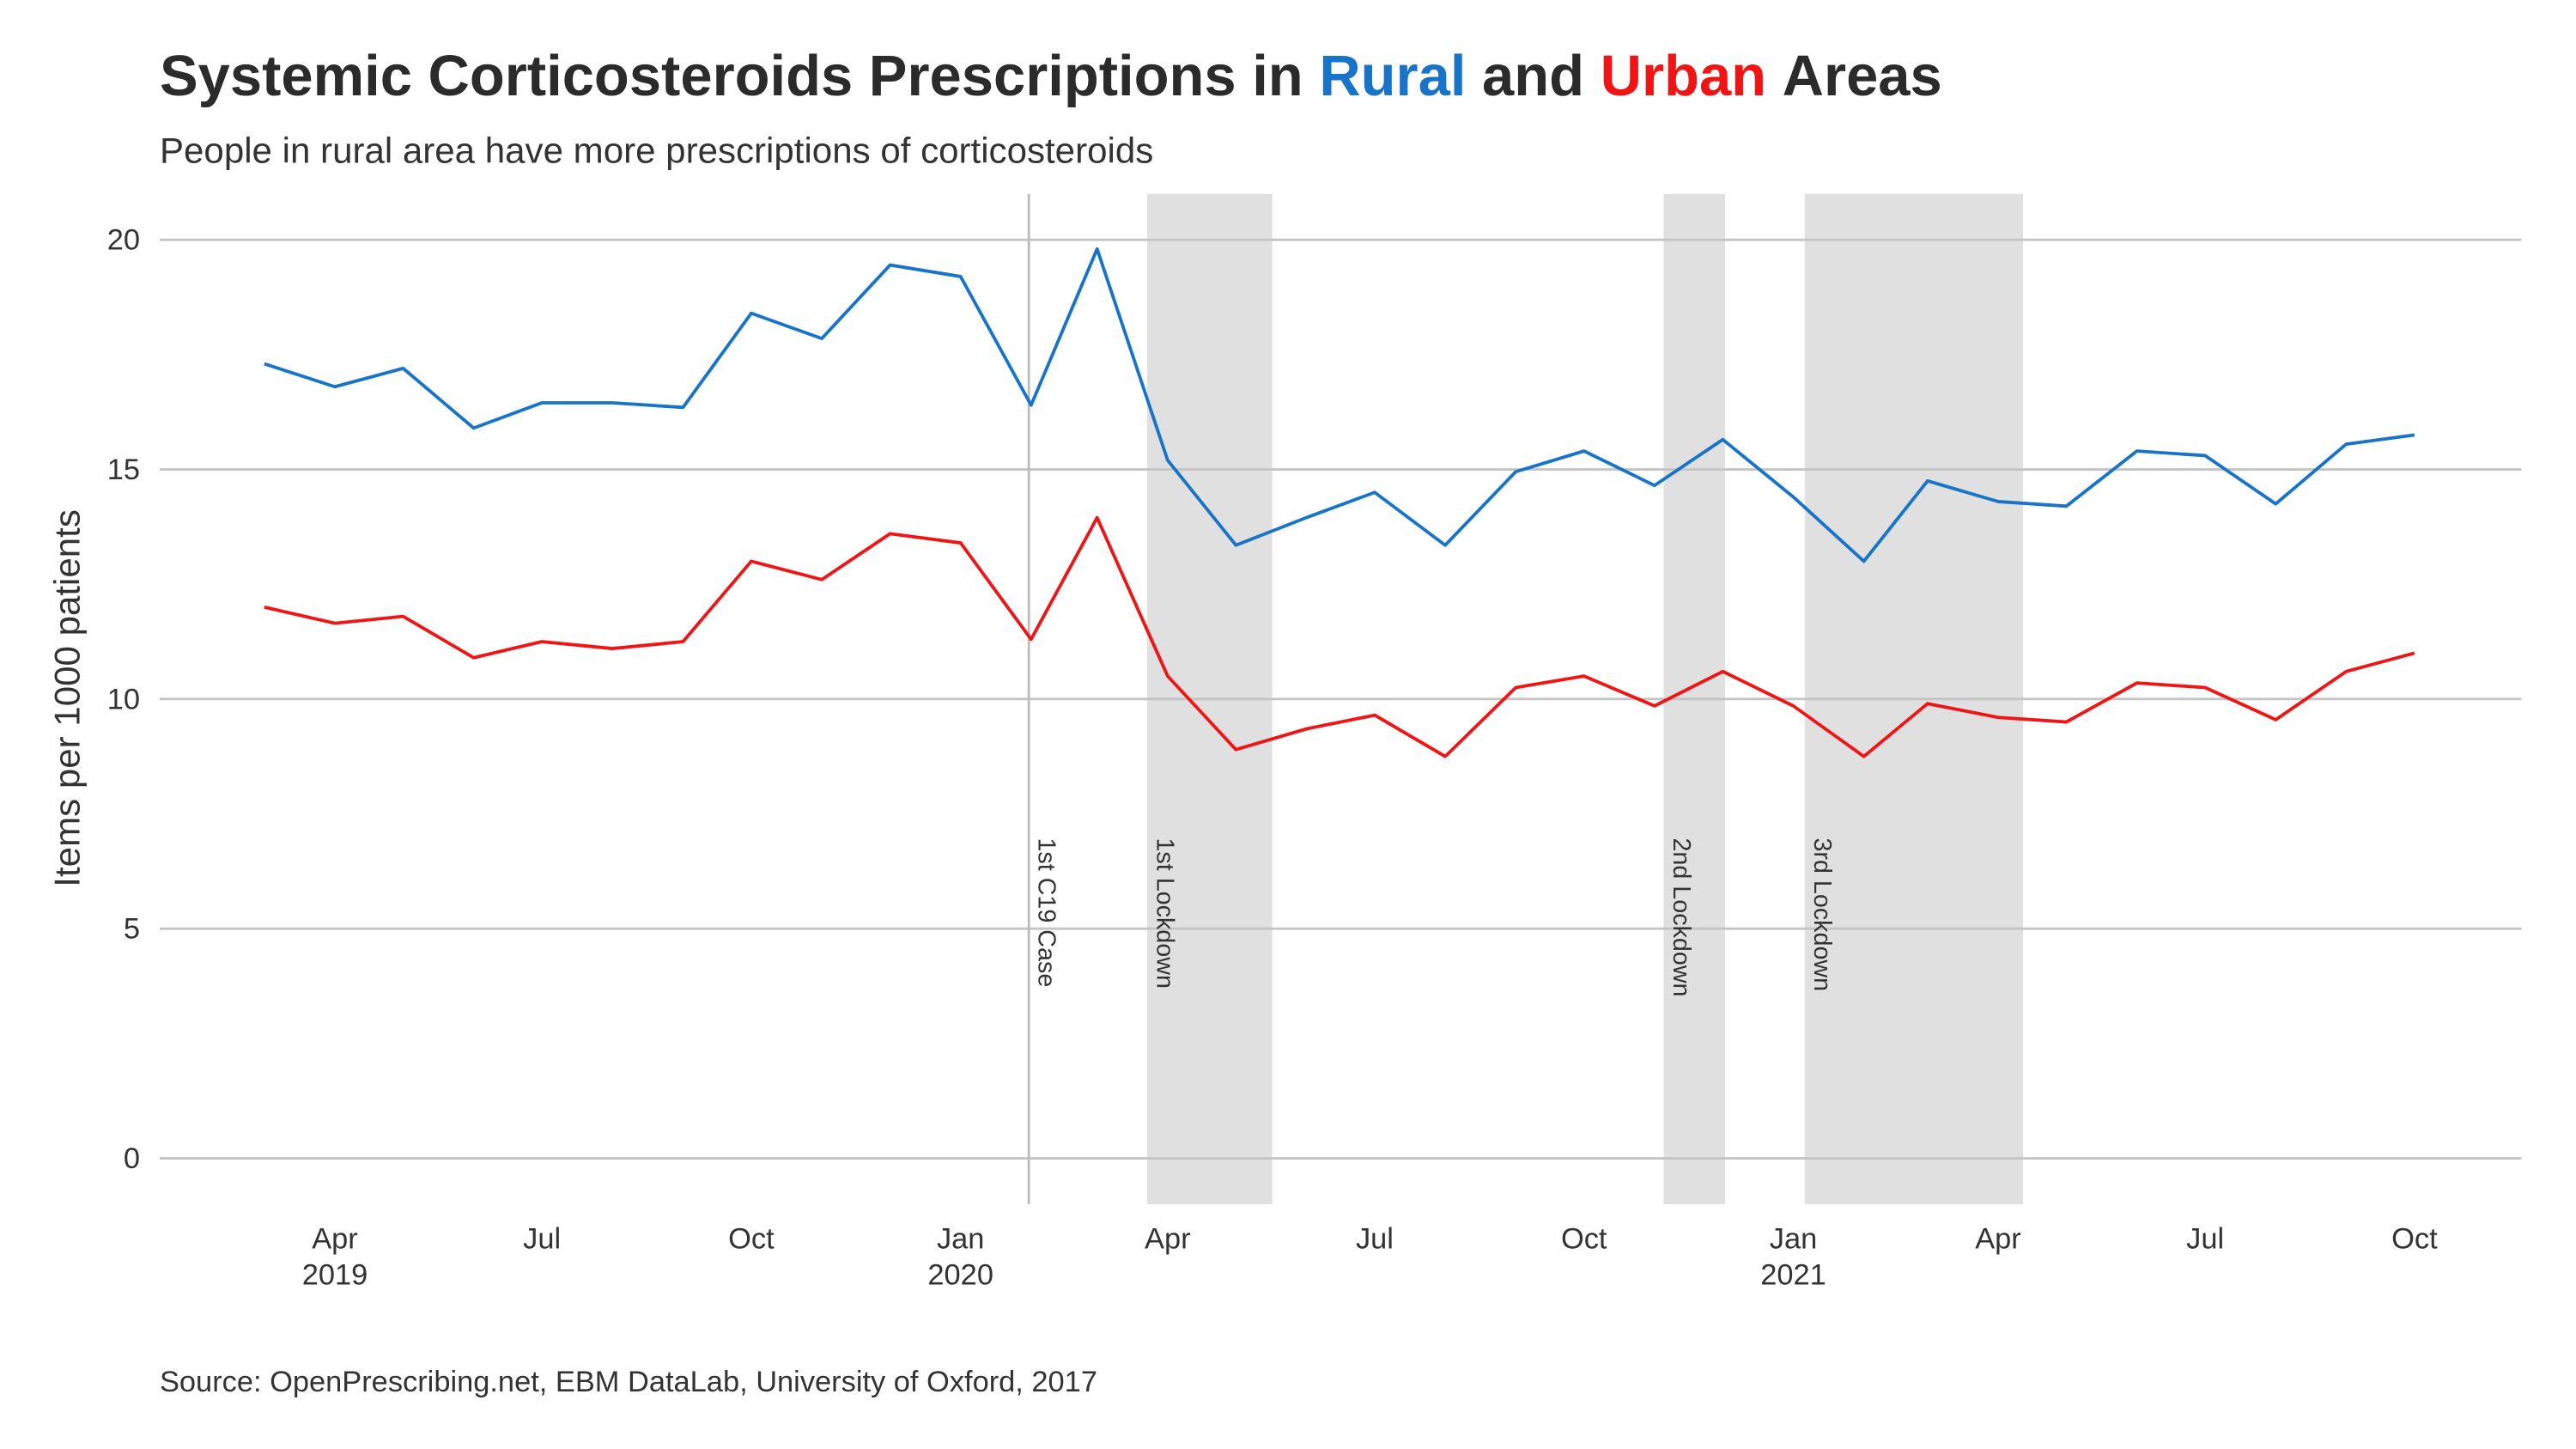 This screenshot has width=2576, height=1449. I want to click on event-label: 1st C19 Case, so click(1046, 912).